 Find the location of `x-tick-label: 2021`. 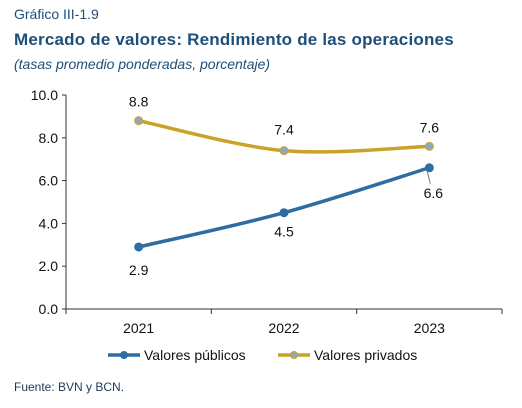

x-tick-label: 2021 is located at coordinates (138, 328).